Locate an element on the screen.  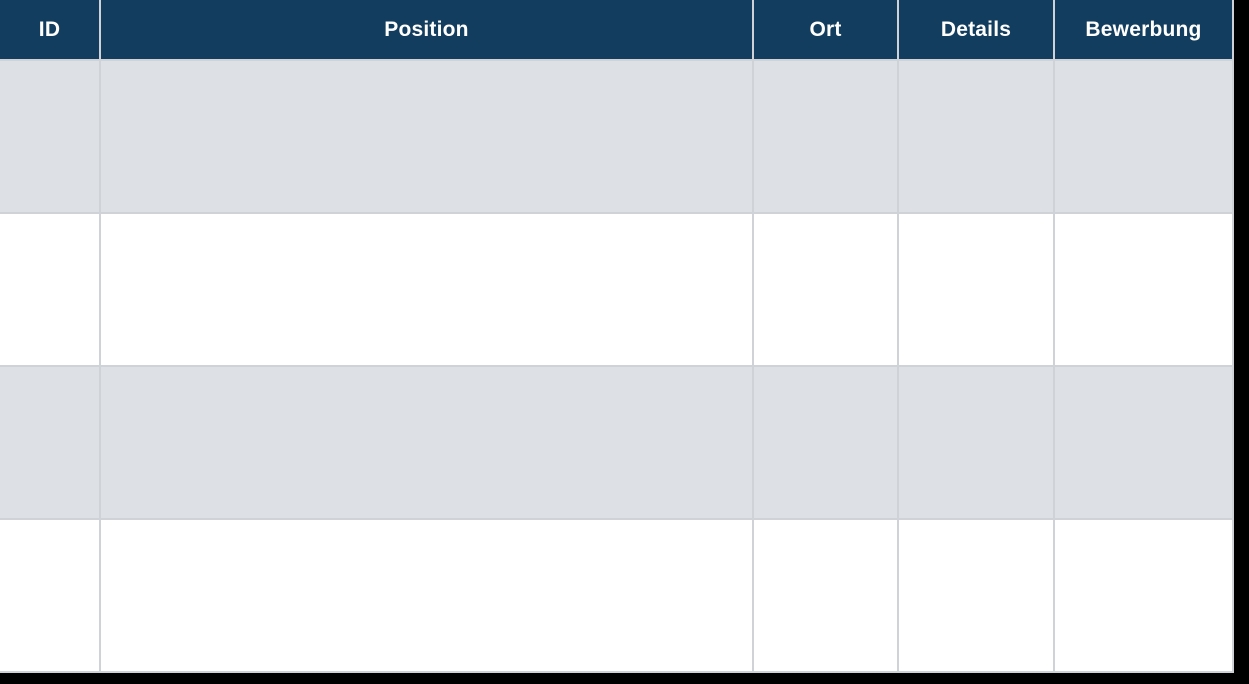
column-header-position: Position is located at coordinates (426, 30).